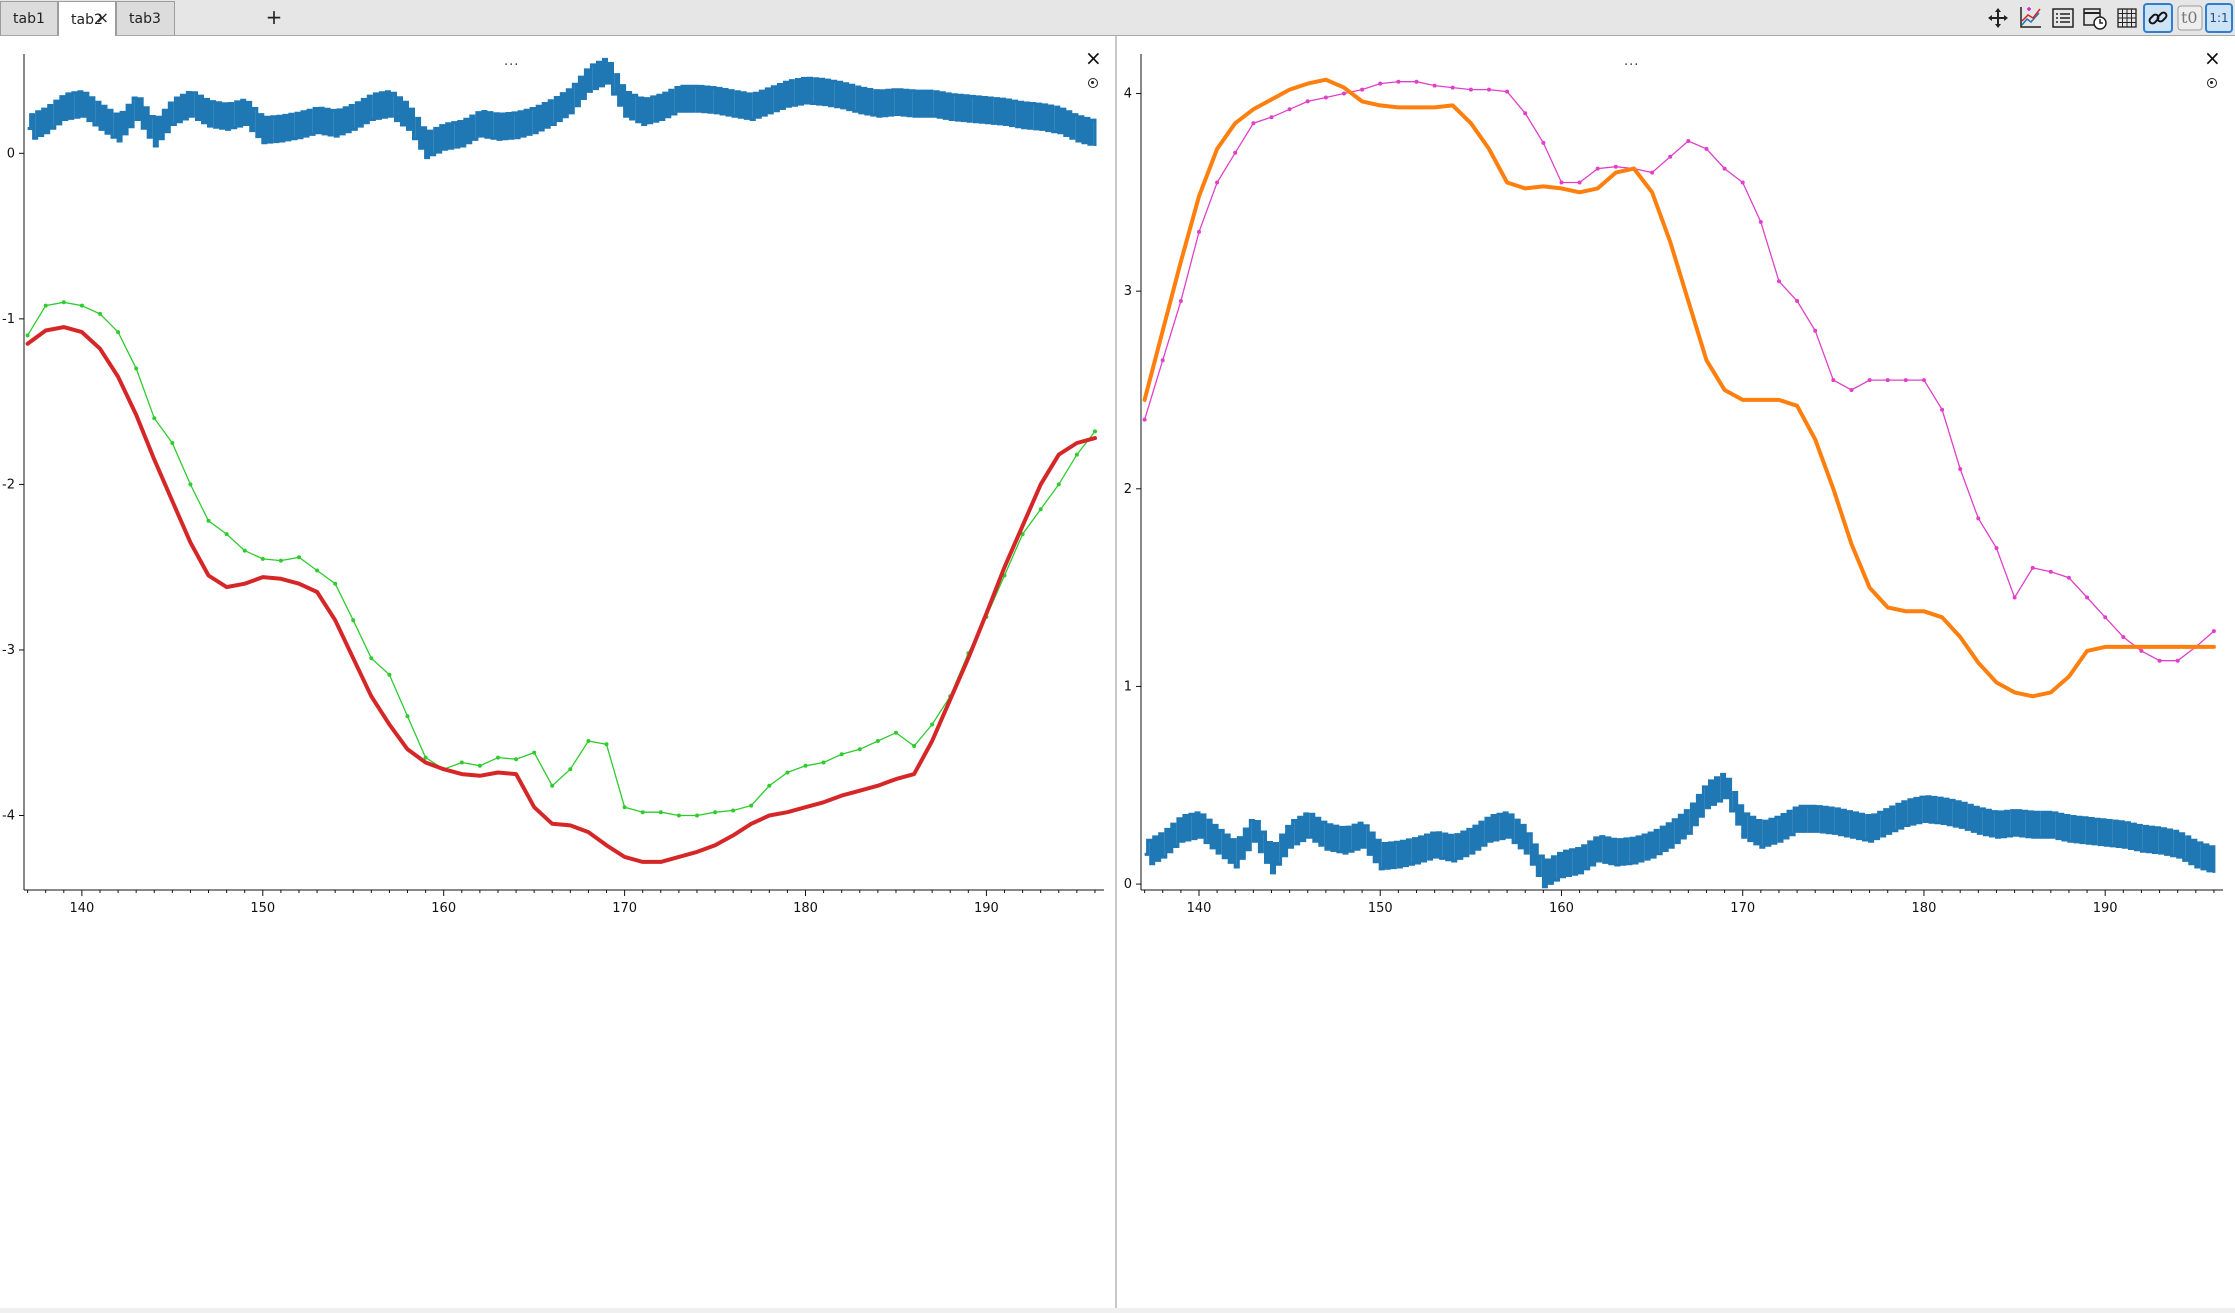 Image resolution: width=2235 pixels, height=1313 pixels. I want to click on move-arrows-icon, so click(1998, 18).